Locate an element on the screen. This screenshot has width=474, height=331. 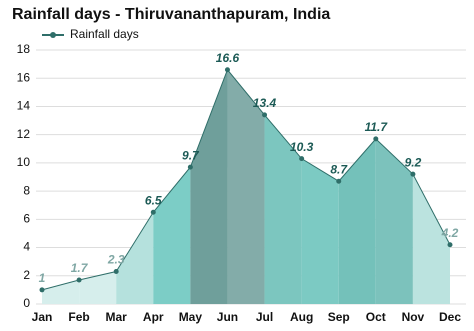
value-label: 13.4 is located at coordinates (265, 103).